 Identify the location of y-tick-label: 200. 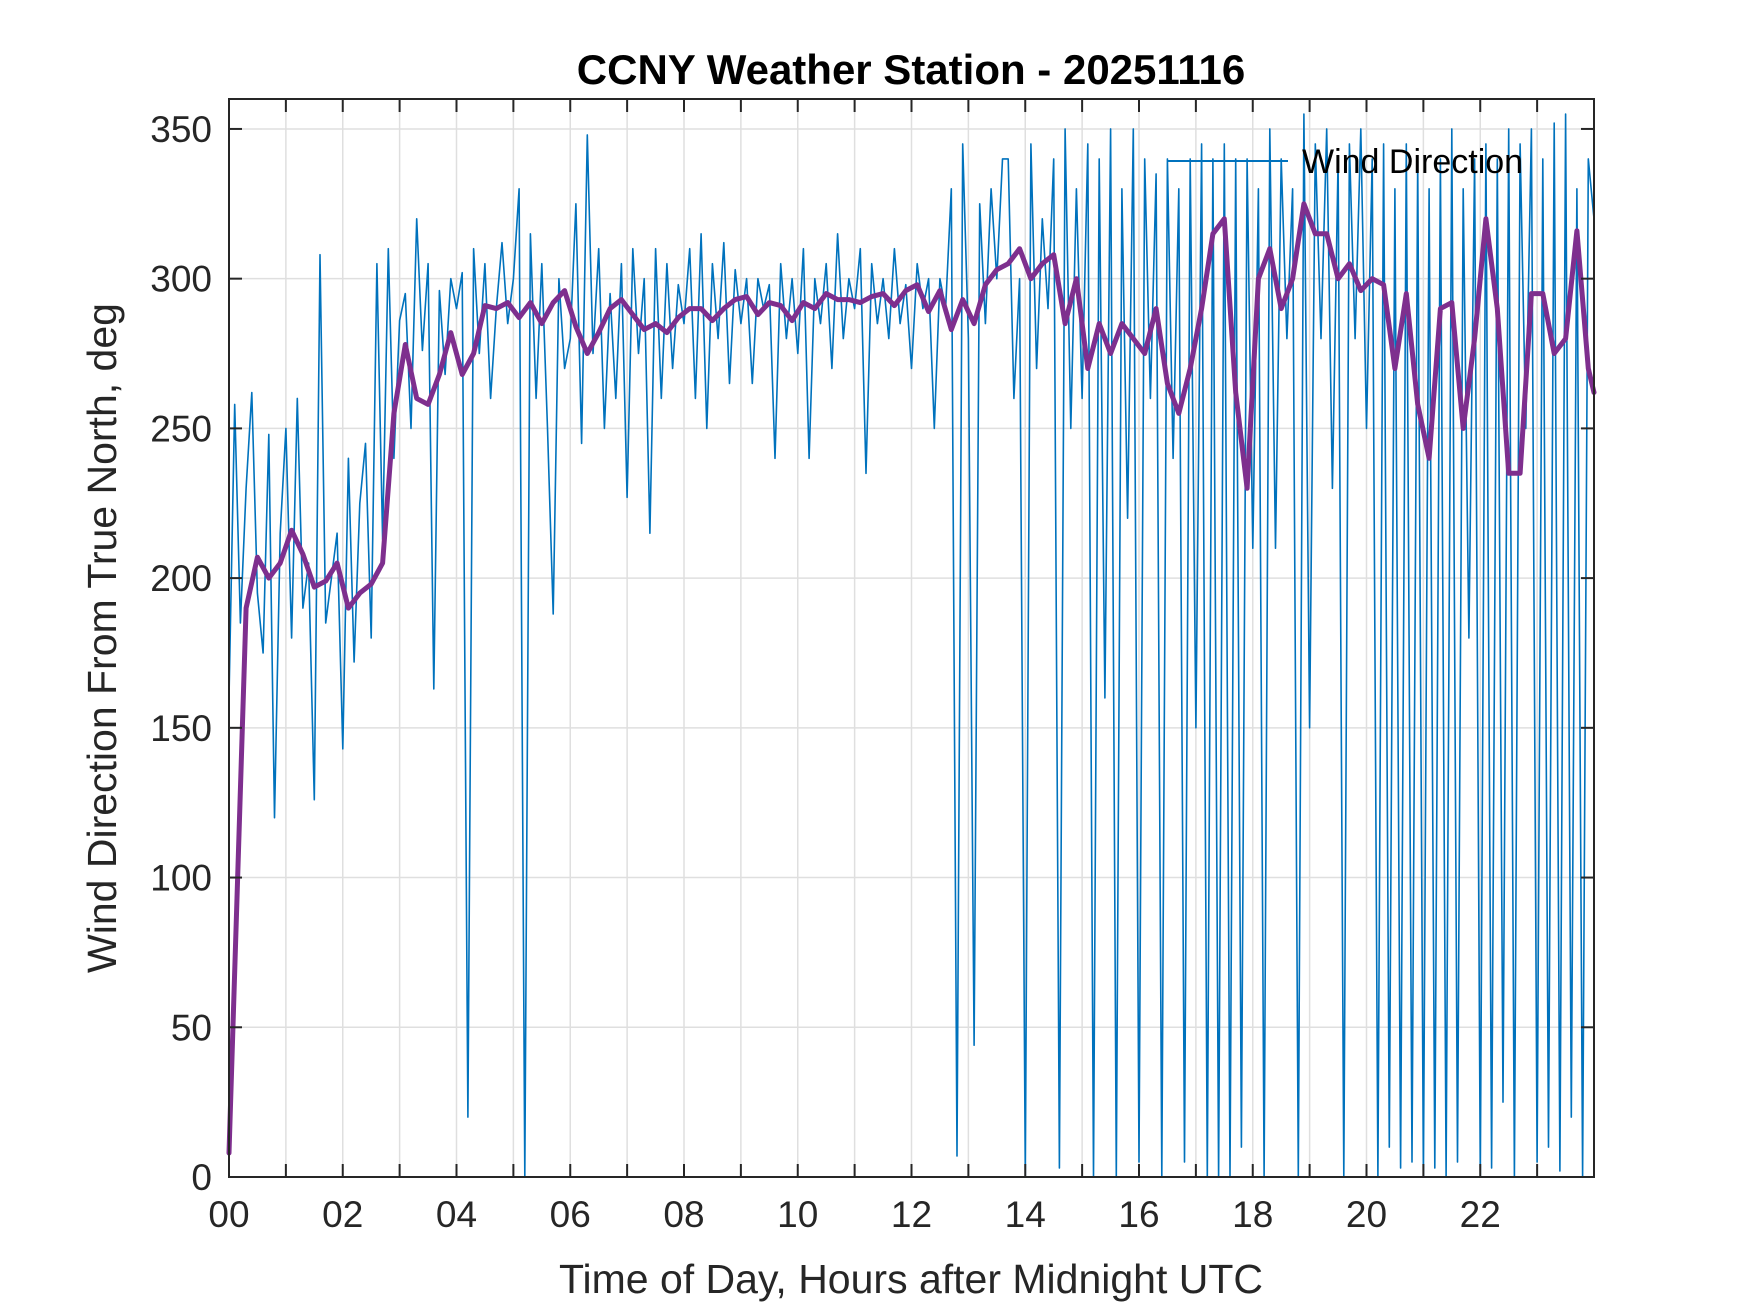
(181, 578).